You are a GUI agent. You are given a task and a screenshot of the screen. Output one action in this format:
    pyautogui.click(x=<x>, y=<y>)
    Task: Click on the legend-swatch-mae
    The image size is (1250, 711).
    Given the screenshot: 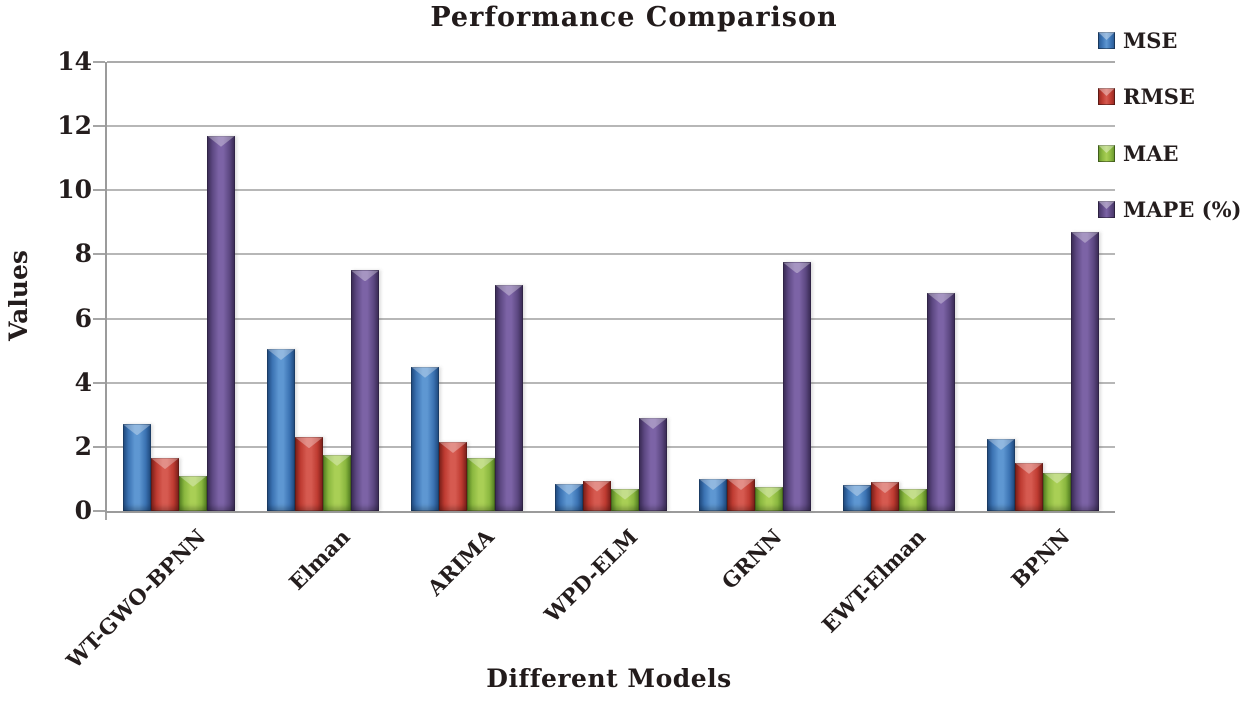 What is the action you would take?
    pyautogui.click(x=1106, y=153)
    